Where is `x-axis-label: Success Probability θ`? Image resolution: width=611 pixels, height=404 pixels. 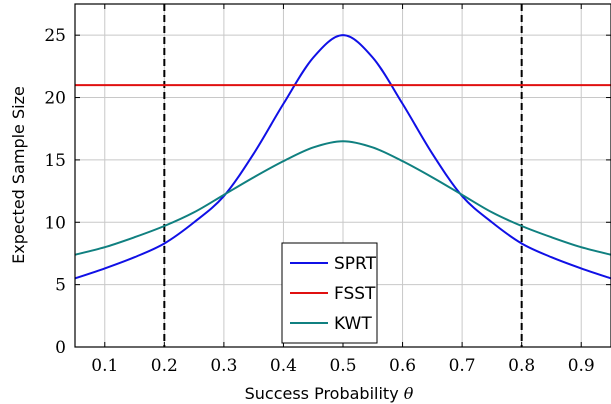
x-axis-label: Success Probability θ is located at coordinates (329, 393).